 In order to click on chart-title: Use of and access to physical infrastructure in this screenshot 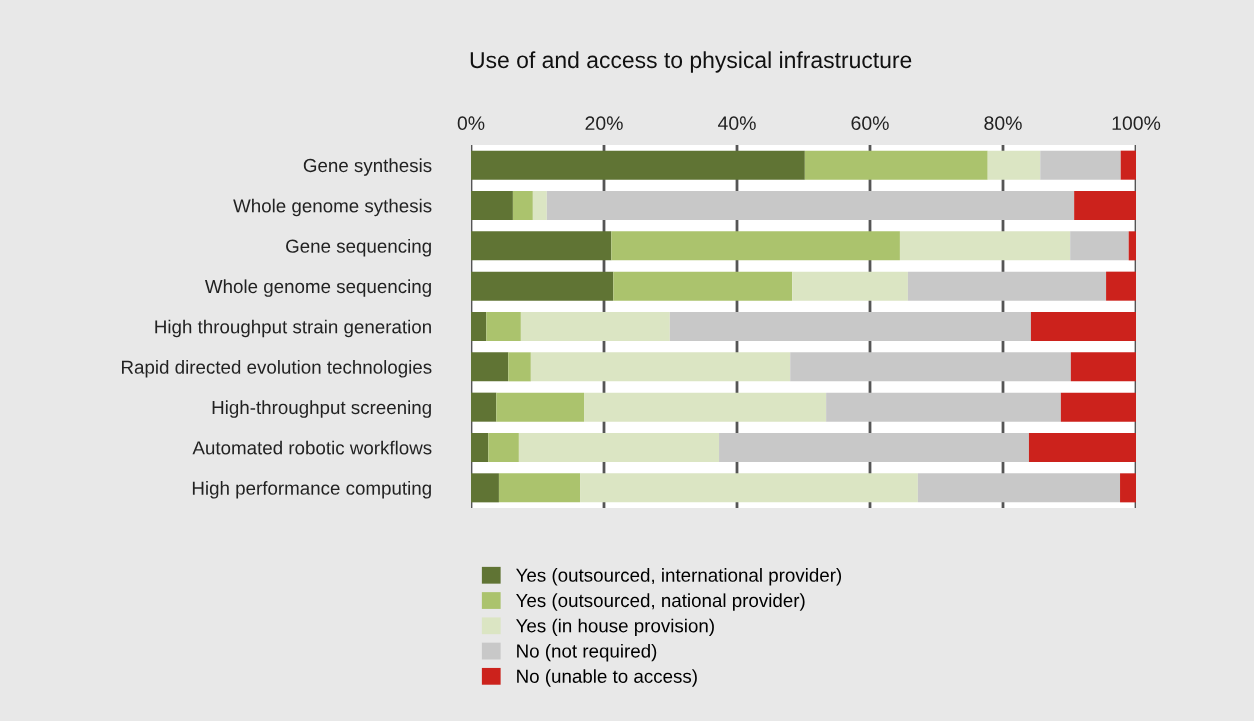, I will do `click(691, 62)`.